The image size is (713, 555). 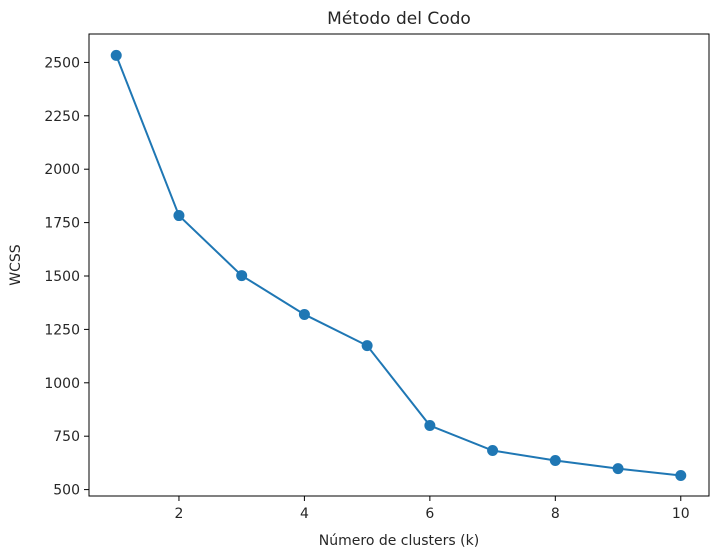 What do you see at coordinates (16, 265) in the screenshot?
I see `y-axis-label: WCSS` at bounding box center [16, 265].